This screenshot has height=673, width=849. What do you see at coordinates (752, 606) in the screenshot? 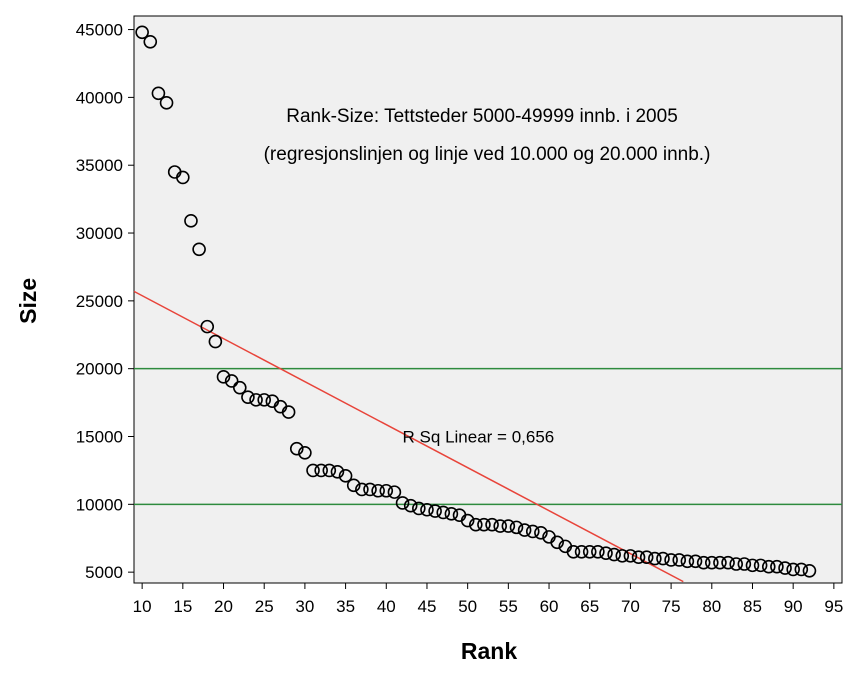
I see `x-tick-label: 85` at bounding box center [752, 606].